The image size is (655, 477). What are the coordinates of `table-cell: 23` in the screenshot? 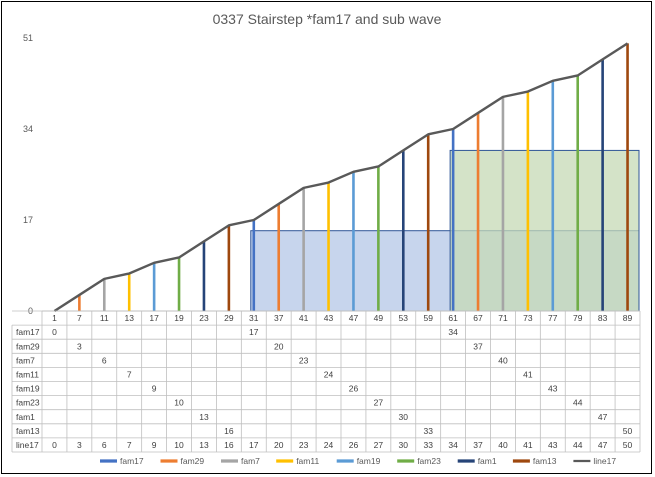 It's located at (304, 445).